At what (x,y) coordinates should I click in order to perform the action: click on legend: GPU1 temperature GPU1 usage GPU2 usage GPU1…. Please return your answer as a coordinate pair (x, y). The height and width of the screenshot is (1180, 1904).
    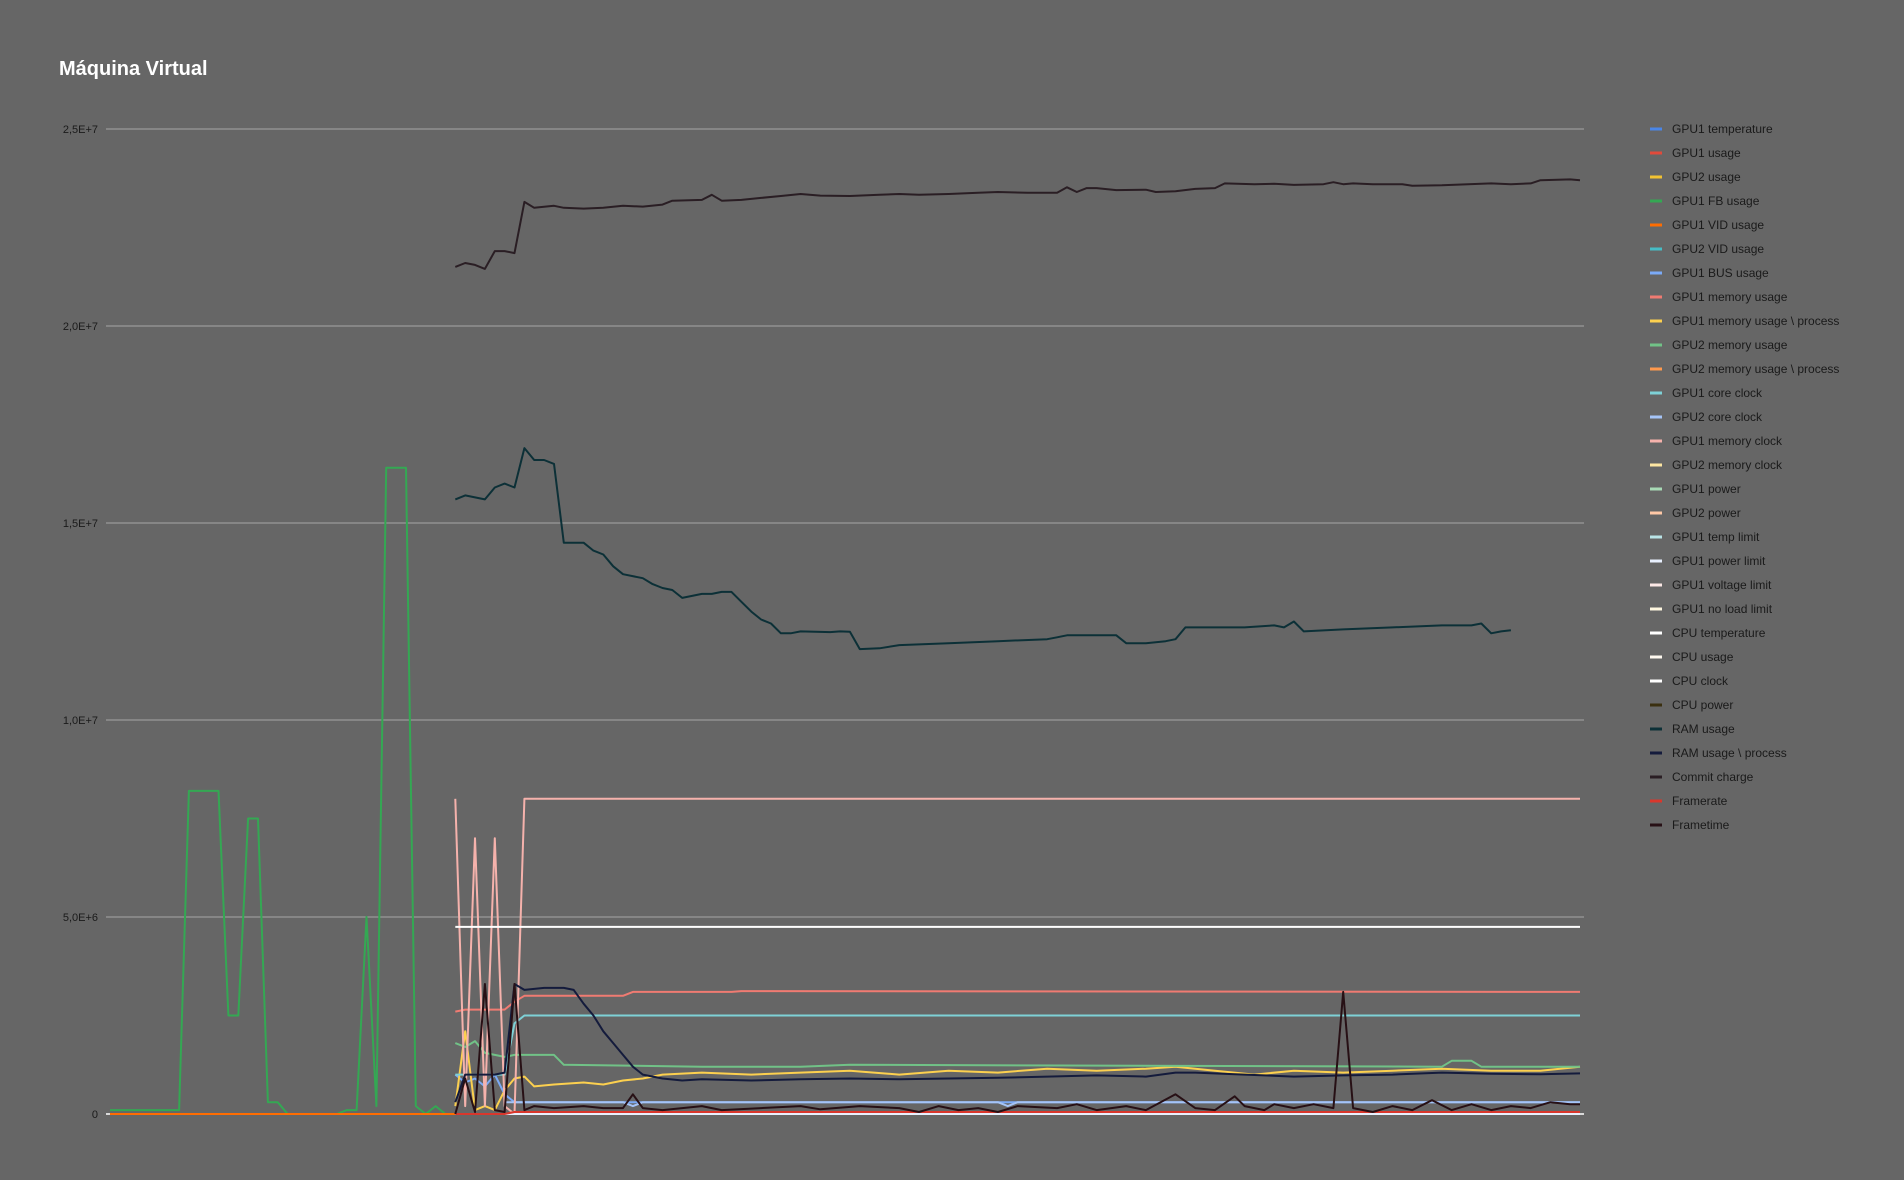
    Looking at the image, I should click on (1744, 477).